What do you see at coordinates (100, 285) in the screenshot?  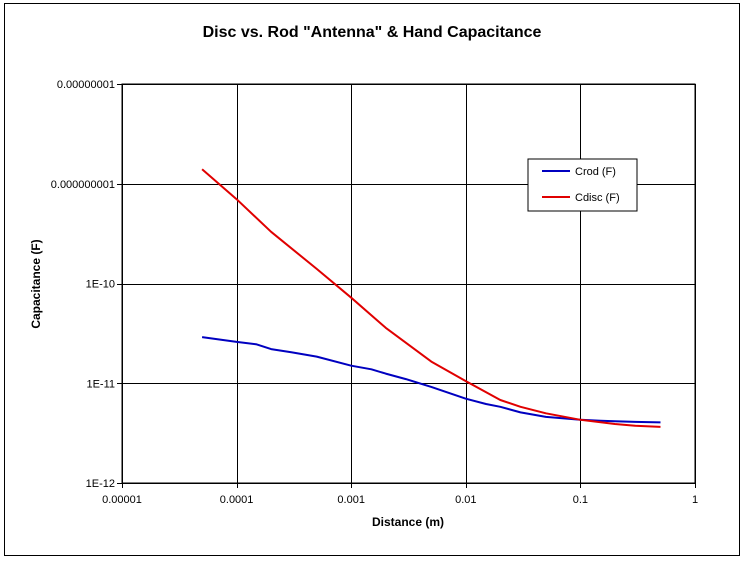 I see `y-tick-label-2: 1E-10` at bounding box center [100, 285].